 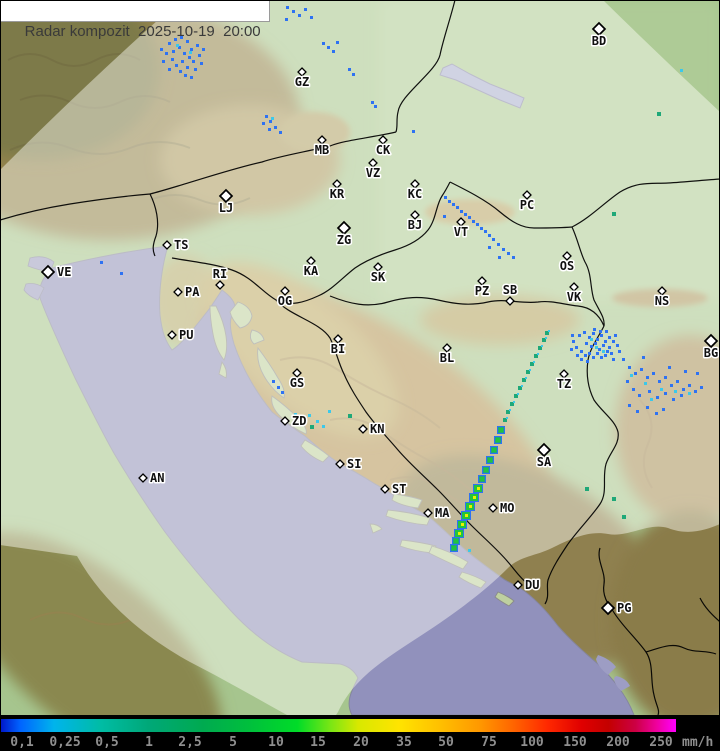 I want to click on station-marker-PG: PG, so click(x=616, y=608).